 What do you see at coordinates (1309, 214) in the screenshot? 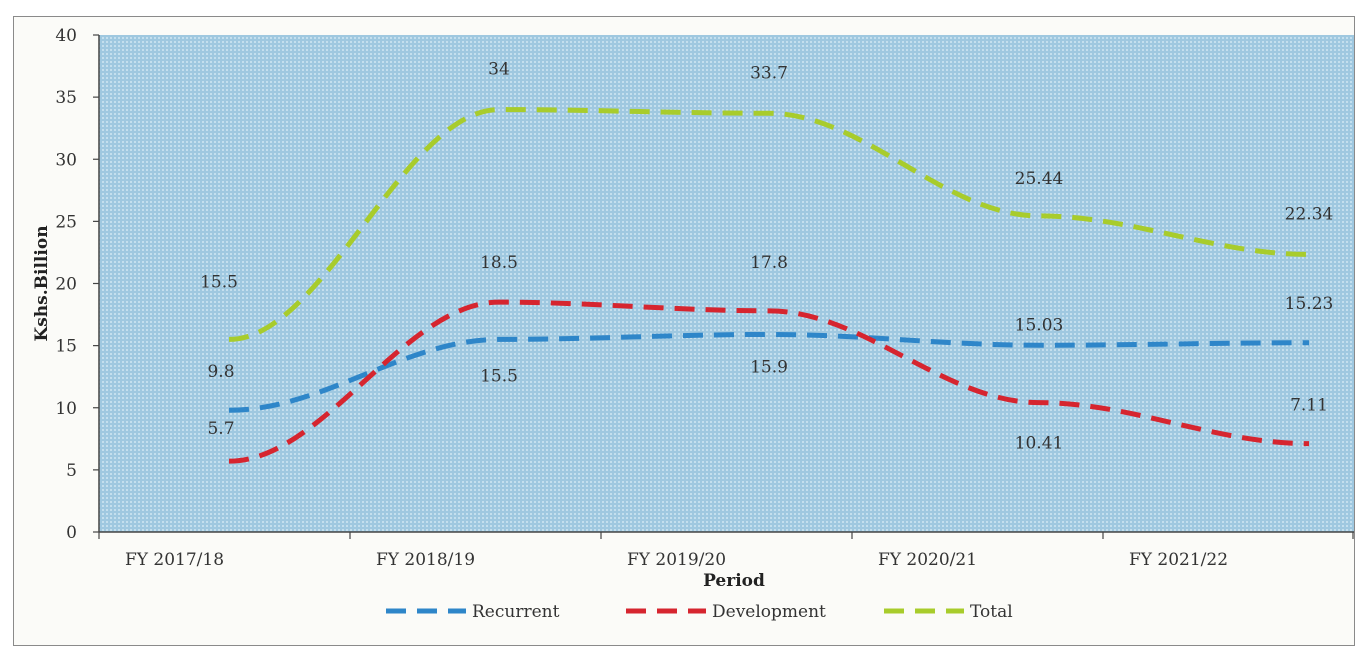
I see `data-label-total: 22.34` at bounding box center [1309, 214].